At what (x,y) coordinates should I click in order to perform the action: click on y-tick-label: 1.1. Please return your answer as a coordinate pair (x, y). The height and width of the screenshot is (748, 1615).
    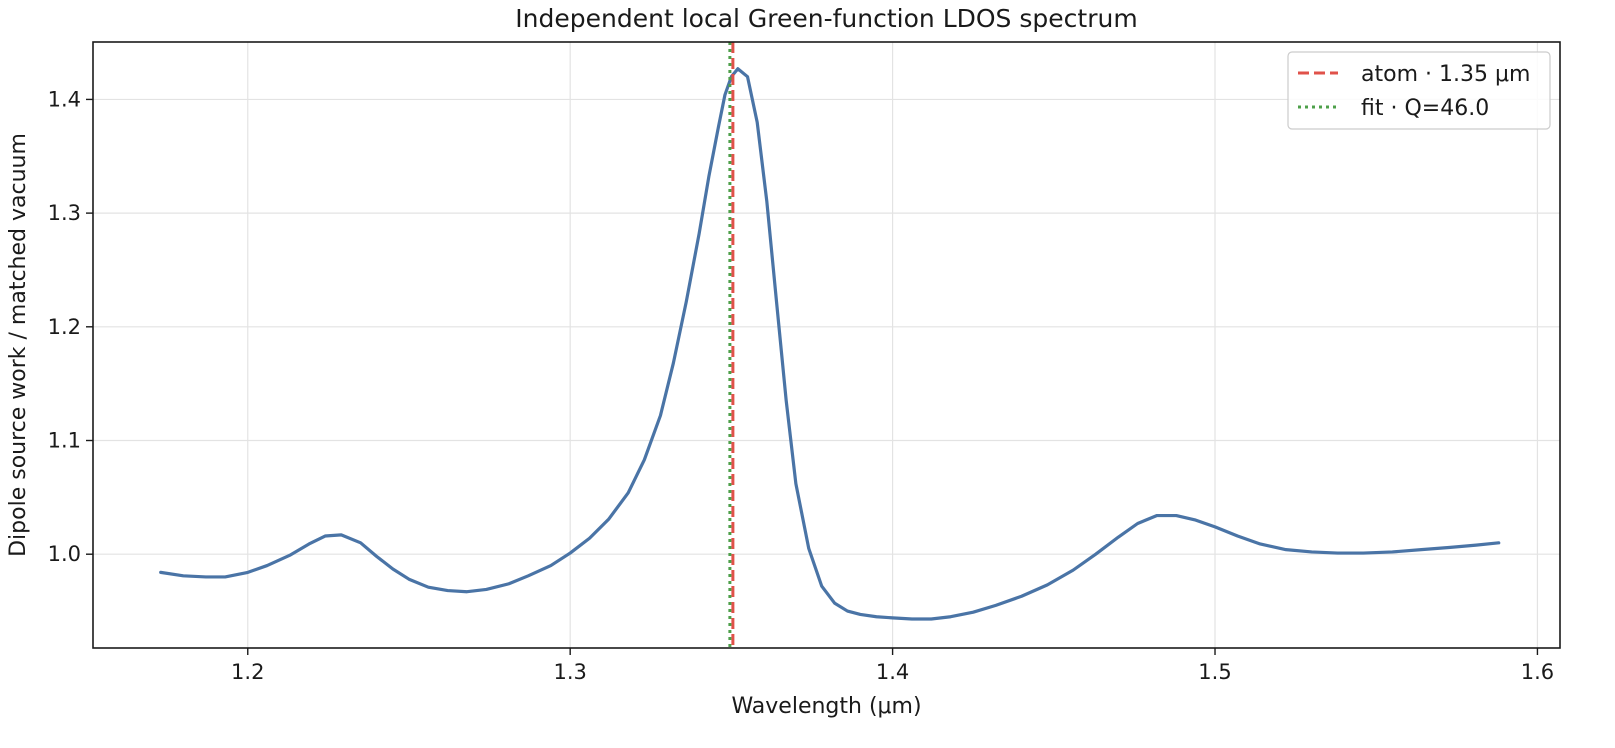
    Looking at the image, I should click on (64, 441).